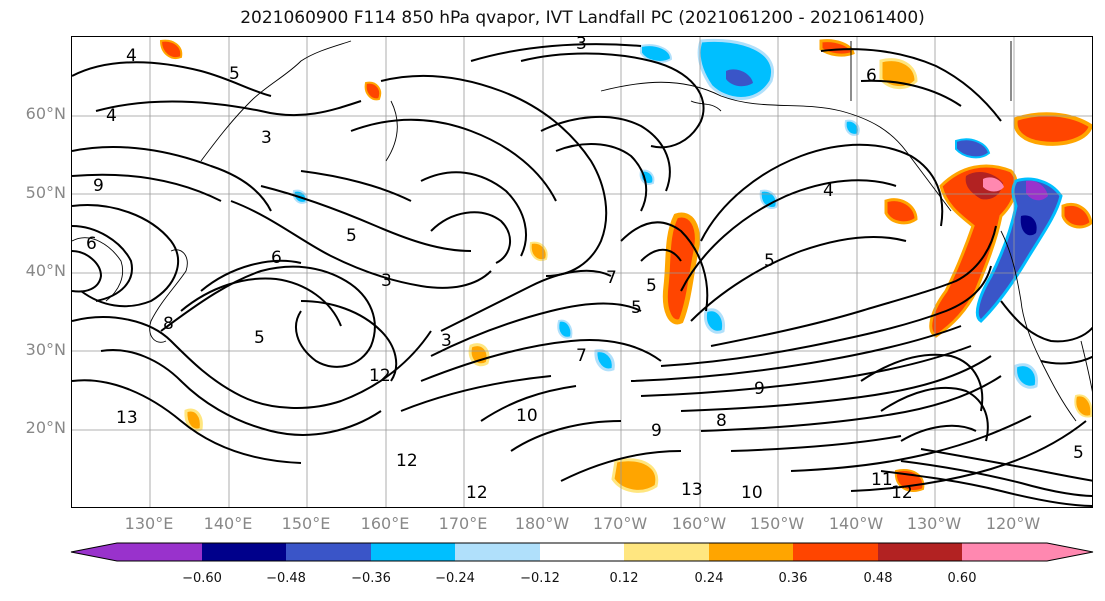 The width and height of the screenshot is (1105, 601). I want to click on lon-label-140w: 140°W, so click(856, 523).